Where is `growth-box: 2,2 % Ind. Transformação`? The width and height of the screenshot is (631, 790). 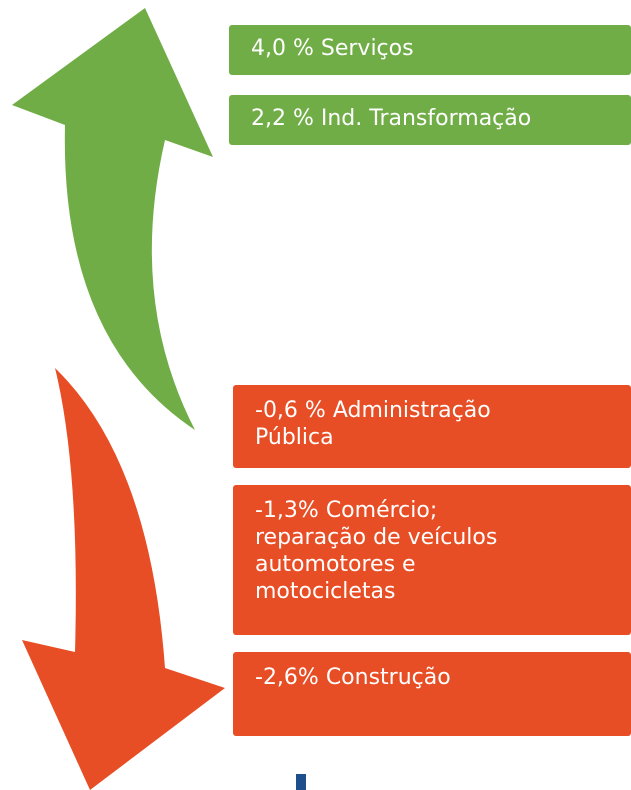 growth-box: 2,2 % Ind. Transformação is located at coordinates (430, 120).